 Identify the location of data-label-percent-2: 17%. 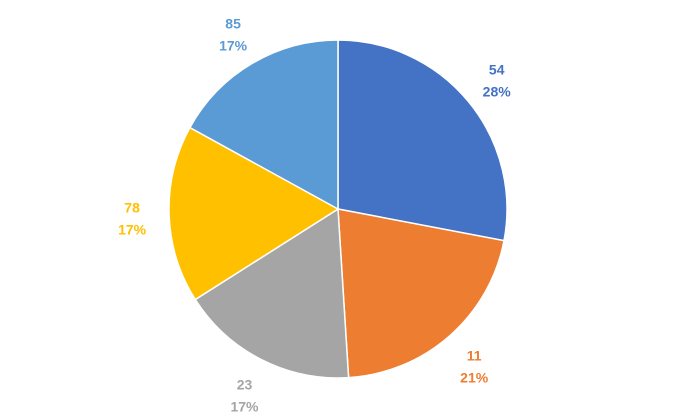
(244, 407).